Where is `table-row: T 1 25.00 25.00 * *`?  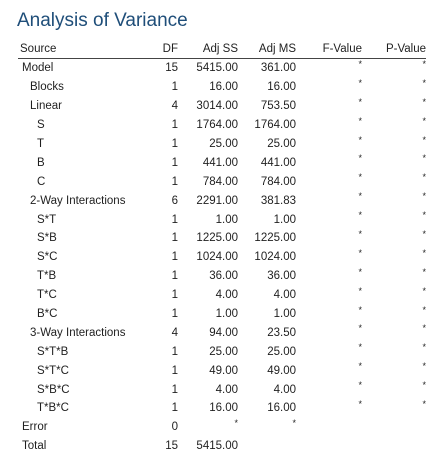 table-row: T 1 25.00 25.00 * * is located at coordinates (222, 144).